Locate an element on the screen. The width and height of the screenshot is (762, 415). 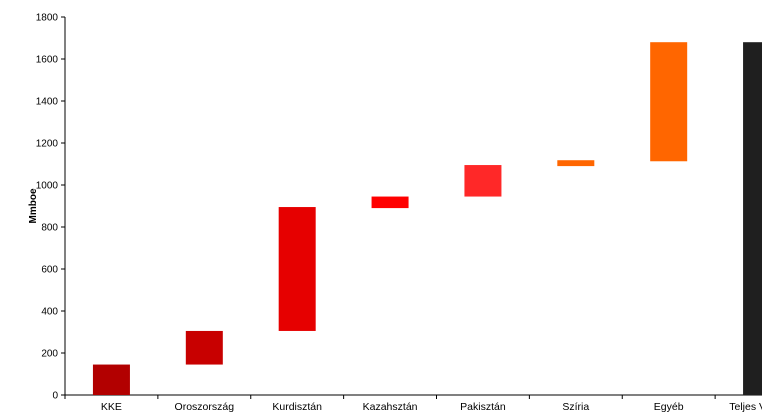
y-tick-label: 600 is located at coordinates (49, 270).